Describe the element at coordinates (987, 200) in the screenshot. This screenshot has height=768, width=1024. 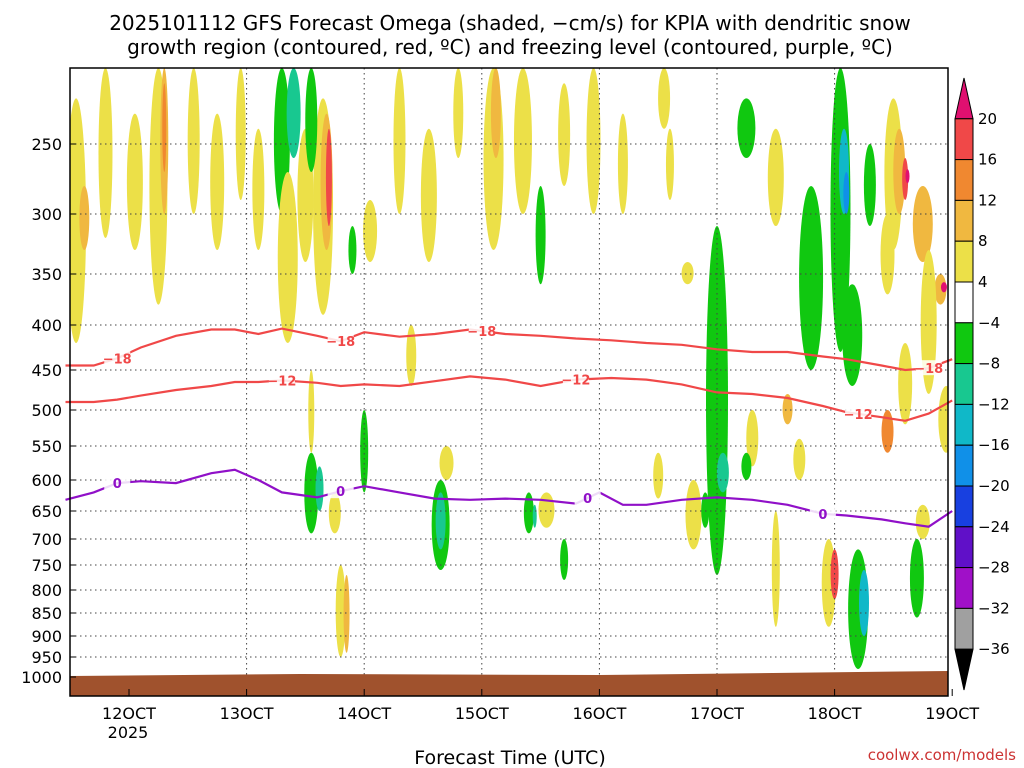
I see `colorbar-label: 12` at that location.